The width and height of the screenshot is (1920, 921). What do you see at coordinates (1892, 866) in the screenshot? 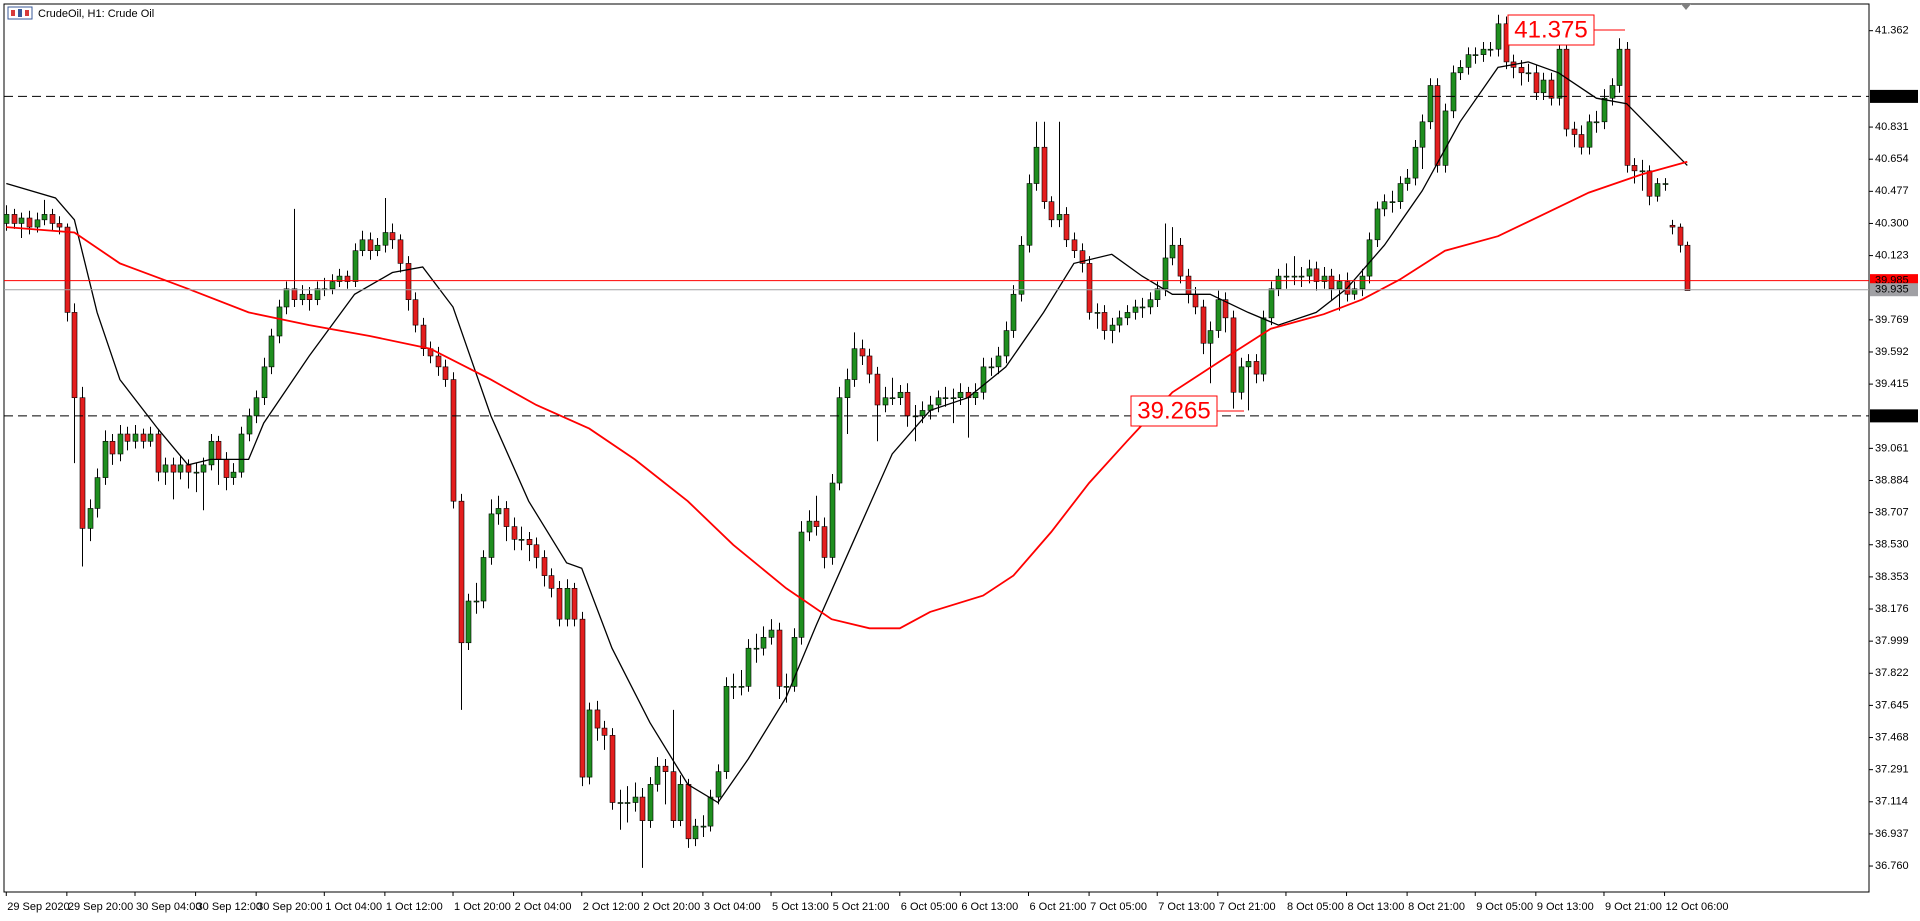
I see `y-tick-label: 36.760` at bounding box center [1892, 866].